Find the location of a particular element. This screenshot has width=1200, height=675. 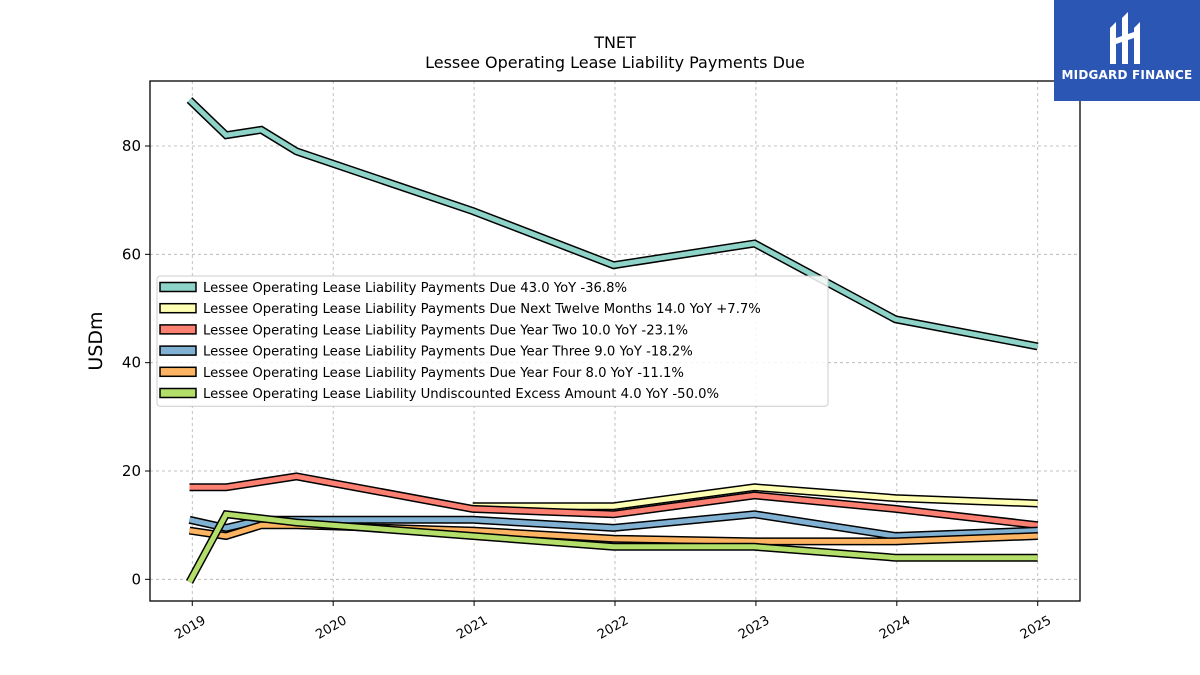

y-tick-label: 60 is located at coordinates (131, 254).